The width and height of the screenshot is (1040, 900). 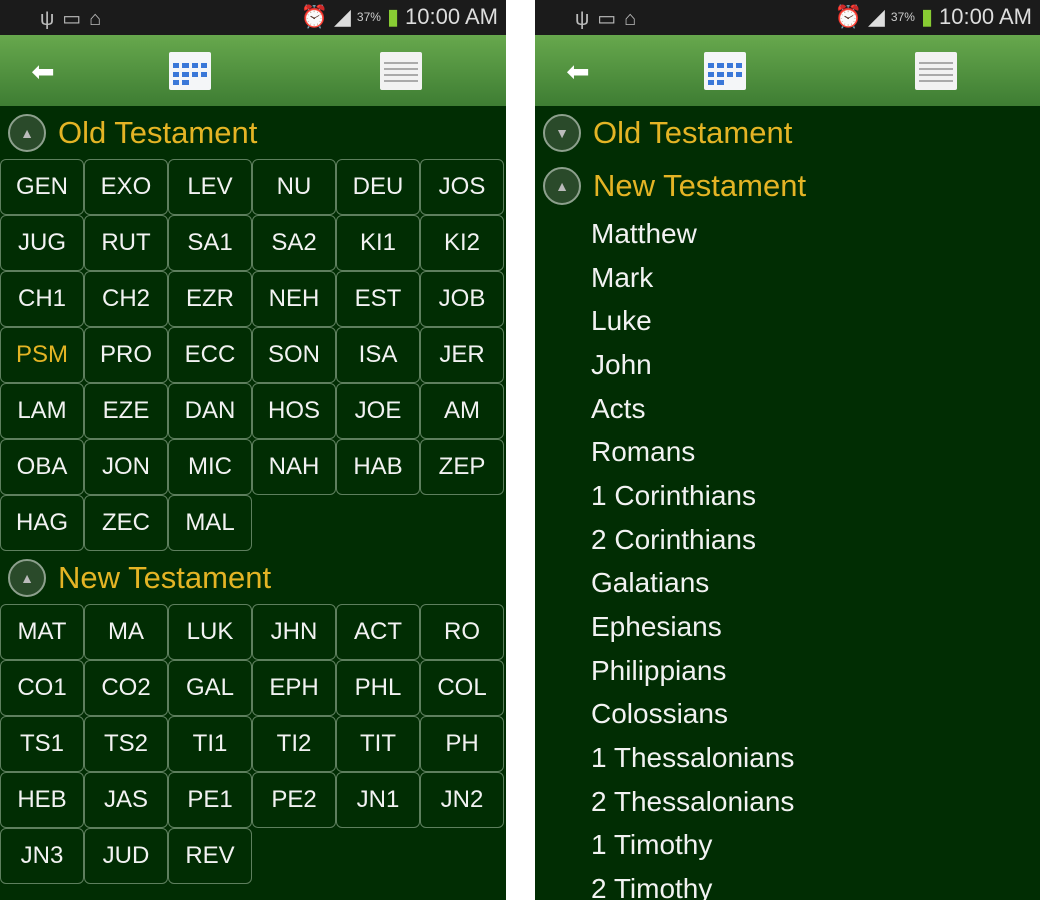 What do you see at coordinates (126, 411) in the screenshot?
I see `book-button: EZE` at bounding box center [126, 411].